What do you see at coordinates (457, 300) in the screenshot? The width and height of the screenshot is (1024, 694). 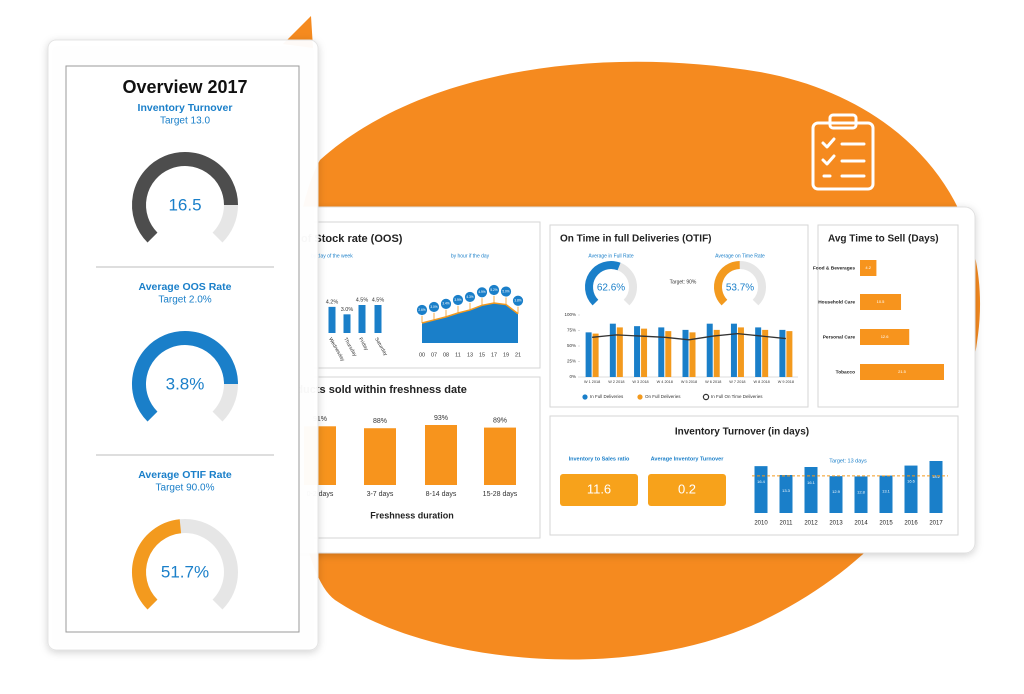 I see `data-label: 3.9%` at bounding box center [457, 300].